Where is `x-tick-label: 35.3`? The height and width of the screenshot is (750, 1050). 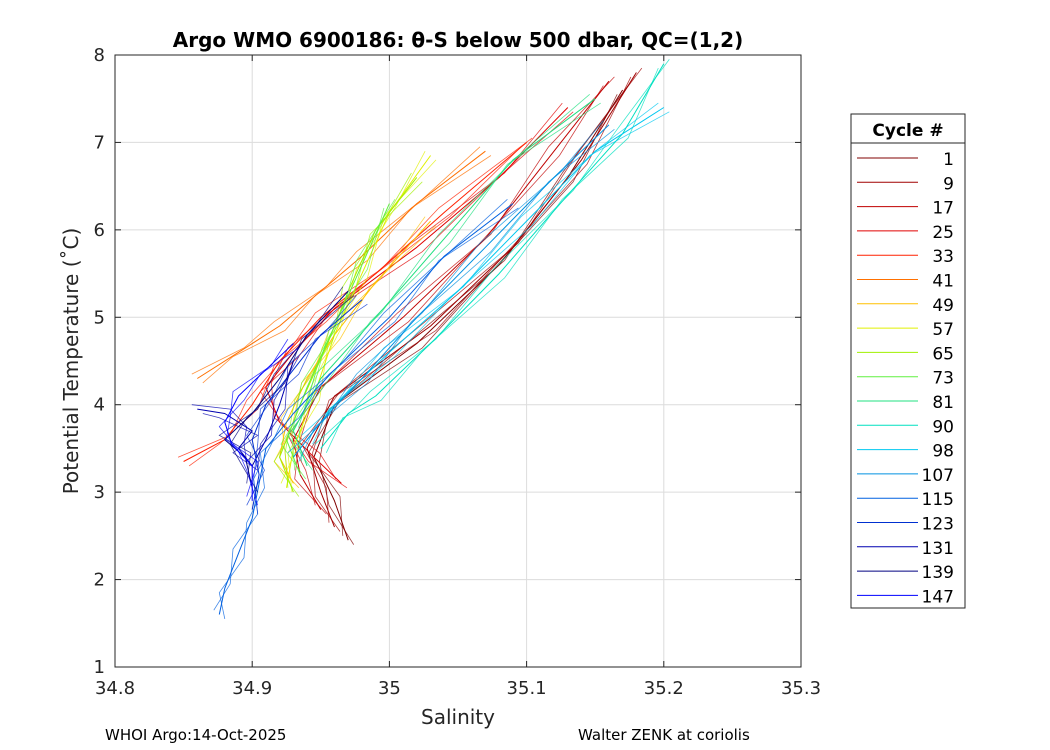
x-tick-label: 35.3 is located at coordinates (801, 688).